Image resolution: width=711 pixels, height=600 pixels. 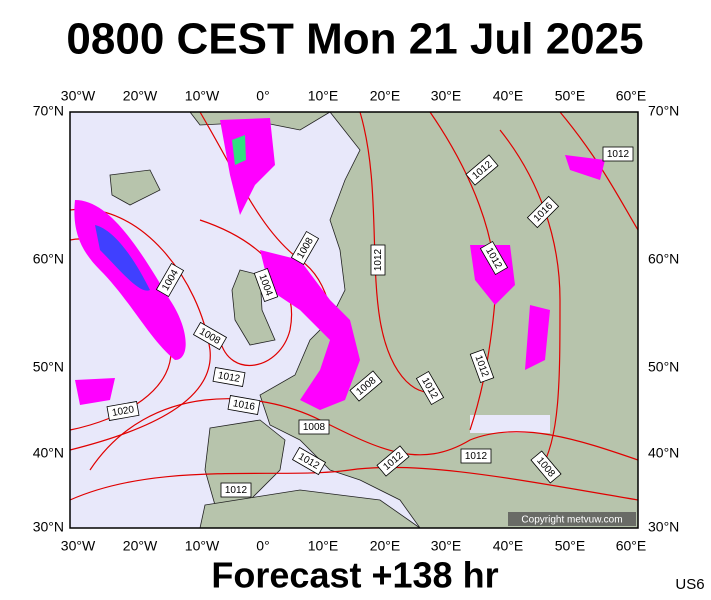 I want to click on isobar-label: 1020, so click(x=123, y=411).